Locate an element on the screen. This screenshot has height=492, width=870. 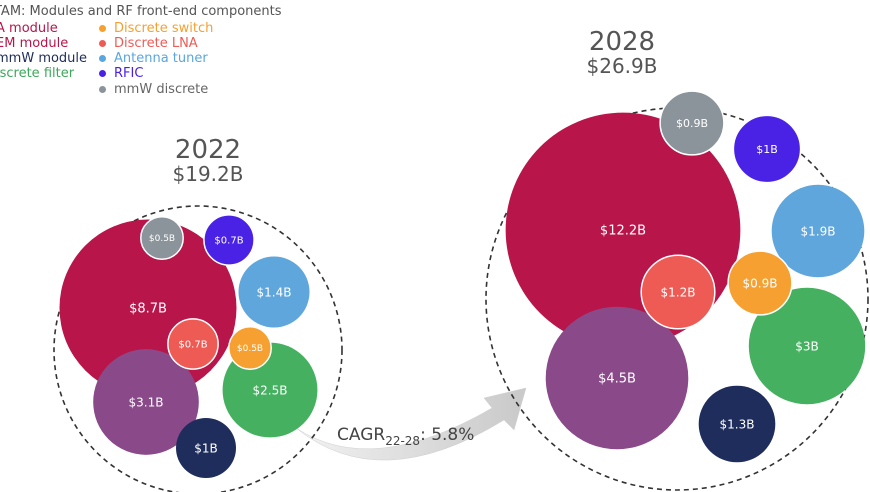
bubble-value-label: $1.2B is located at coordinates (678, 292).